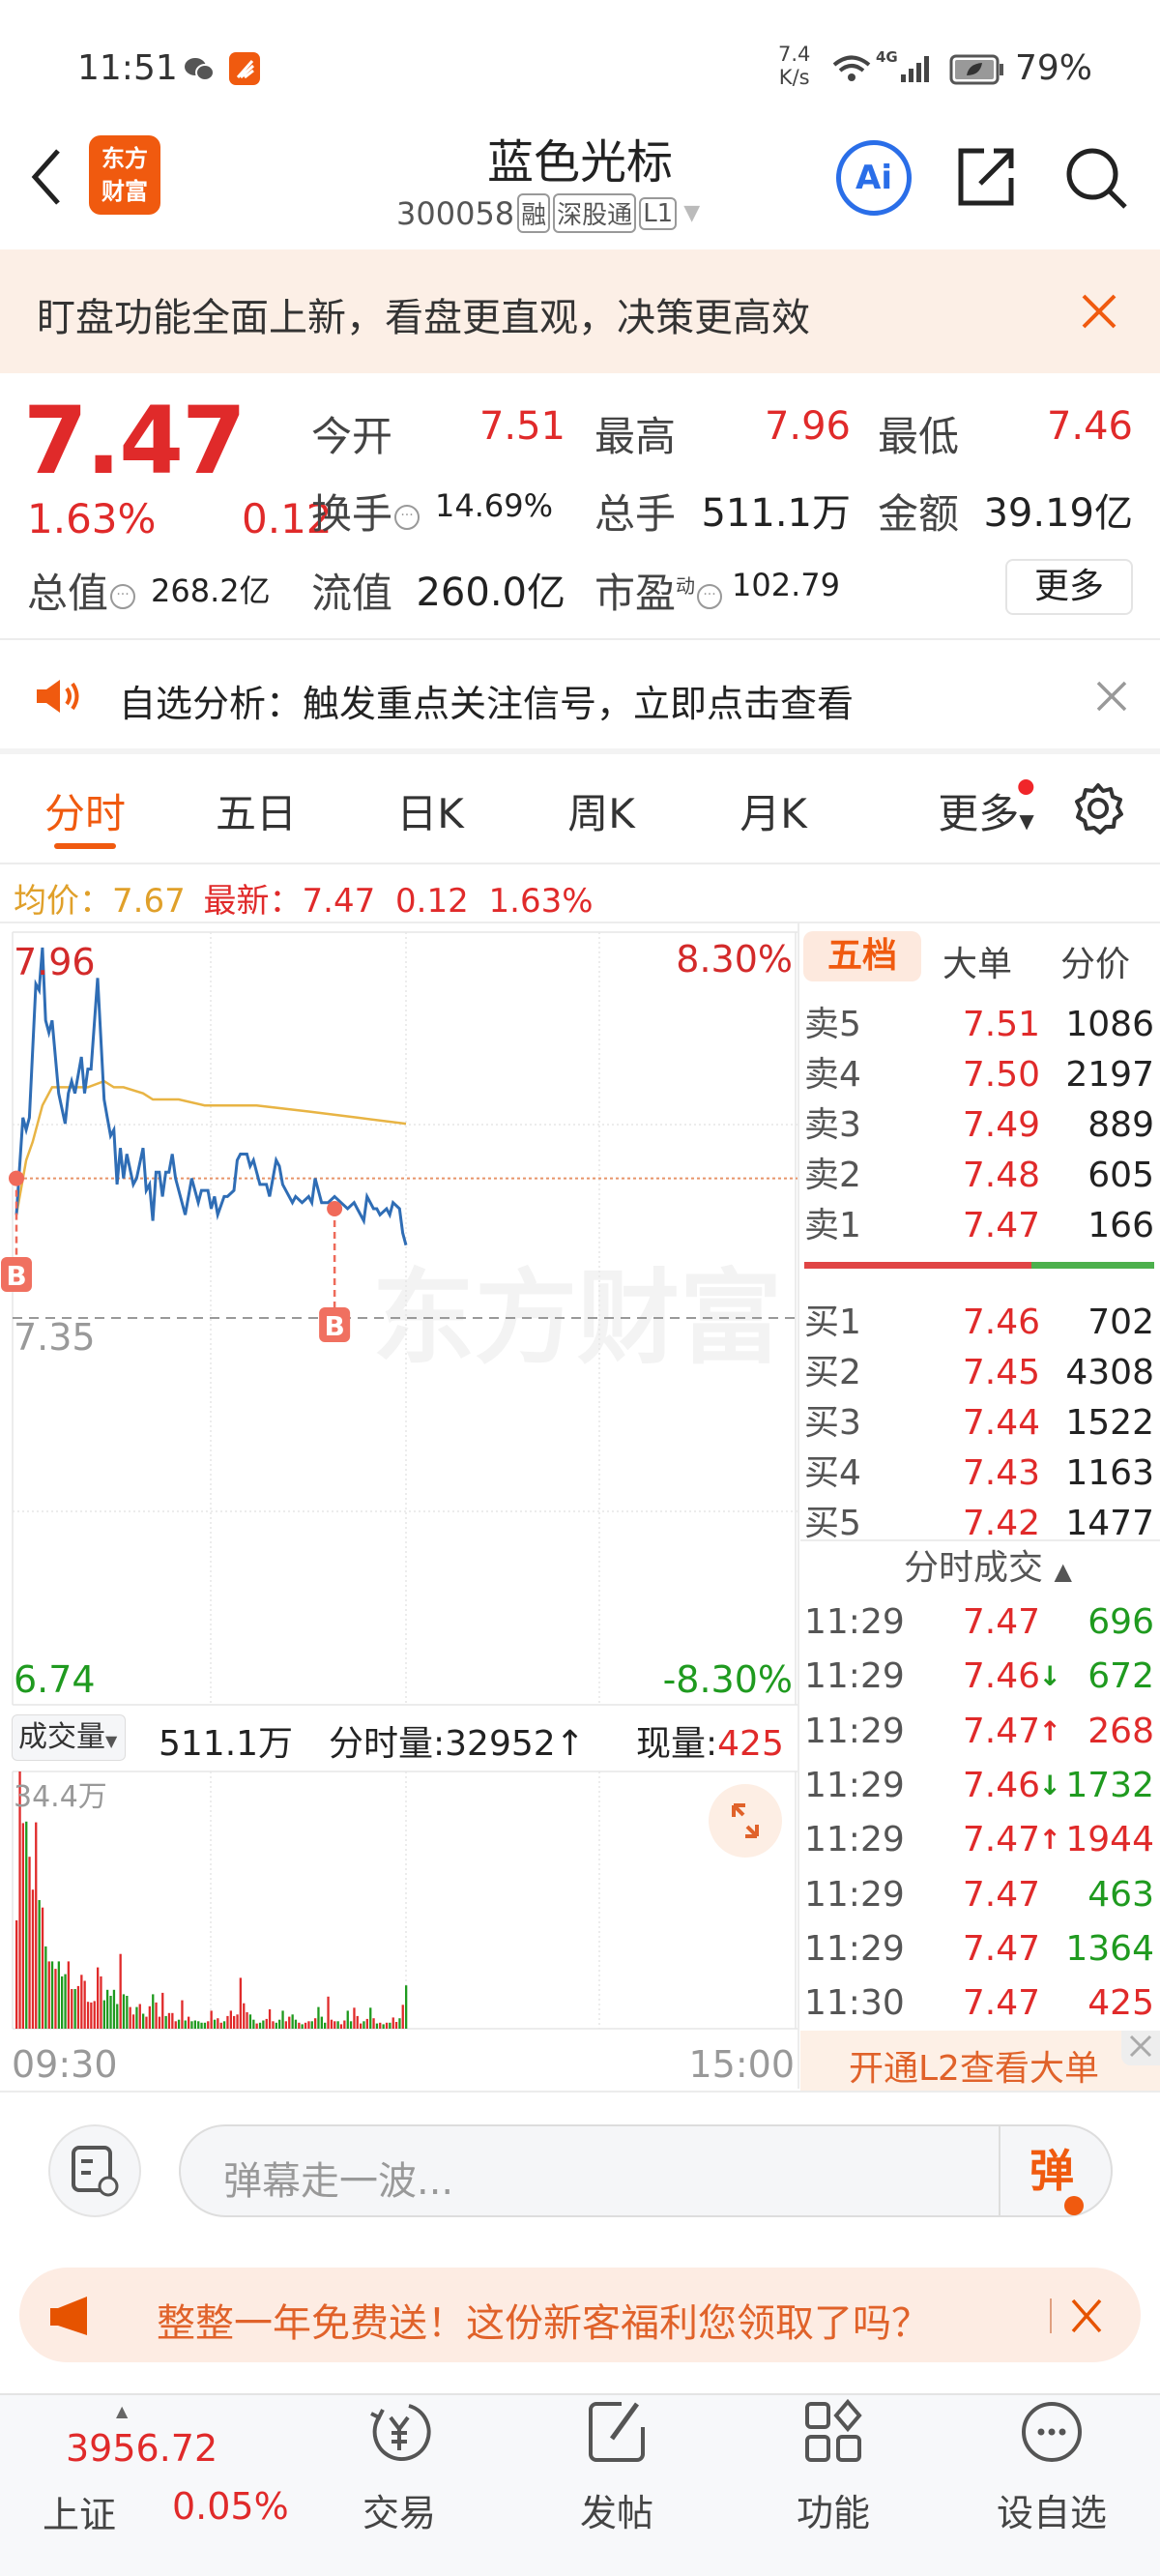  Describe the element at coordinates (636, 514) in the screenshot. I see `quote-label: 总手` at that location.